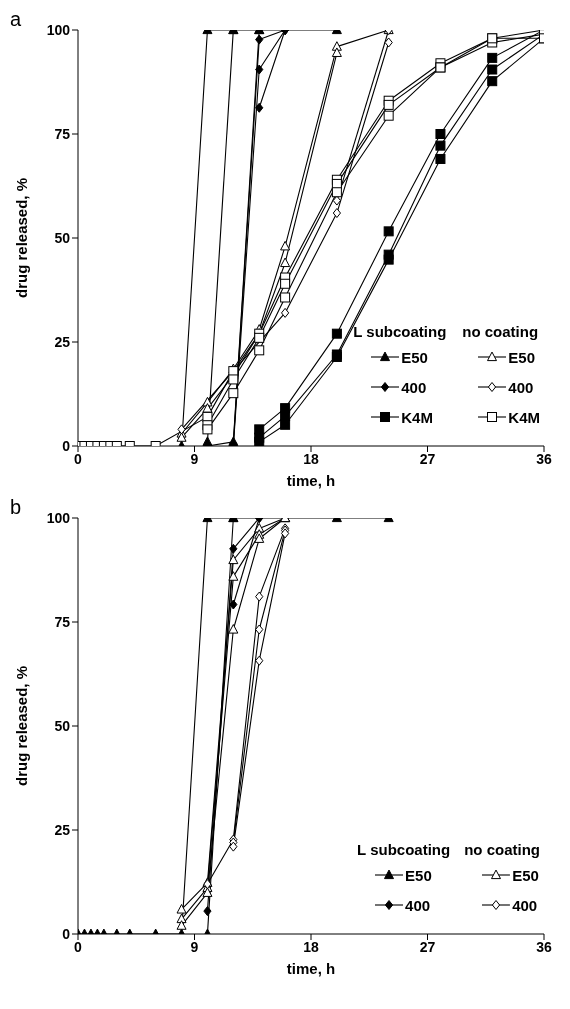 This screenshot has width=570, height=1009. Describe the element at coordinates (16, 19) in the screenshot. I see `chart-title: a` at that location.